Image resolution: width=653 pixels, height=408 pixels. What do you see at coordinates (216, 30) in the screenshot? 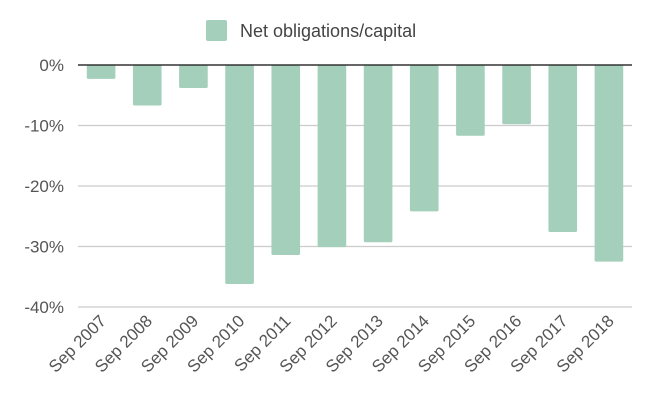
I see `legend-swatch` at bounding box center [216, 30].